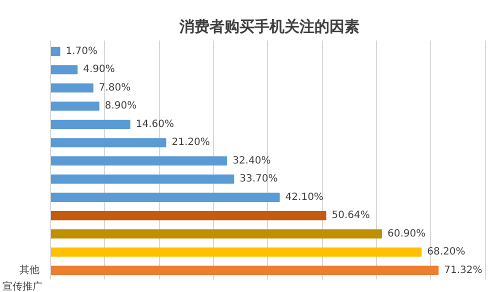 This screenshot has height=292, width=500. What do you see at coordinates (351, 216) in the screenshot?
I see `data-label: 50.64%` at bounding box center [351, 216].